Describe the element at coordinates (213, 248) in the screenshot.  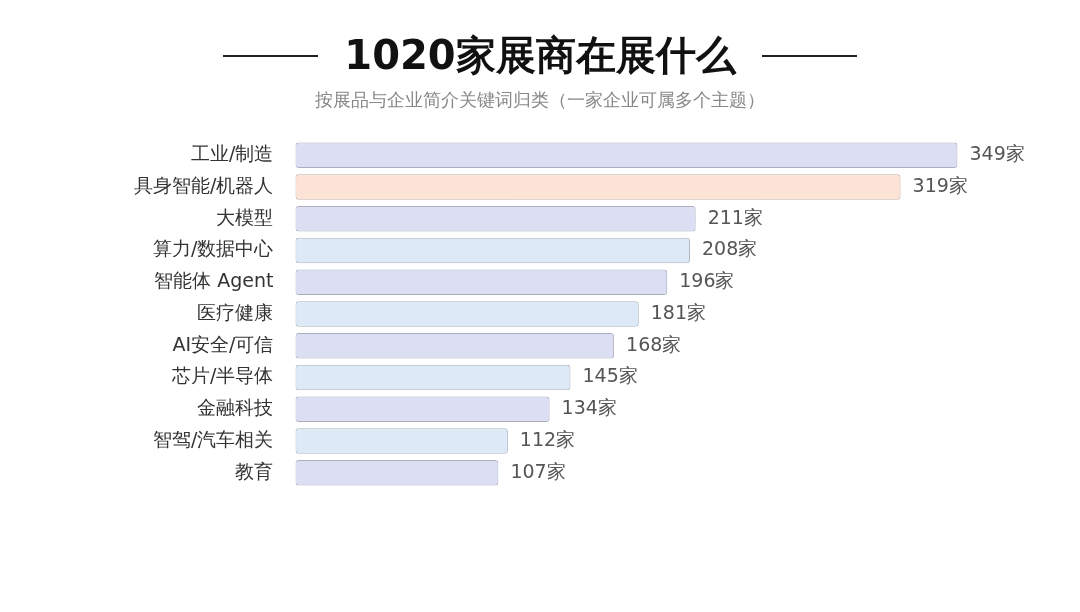
I see `y-tick-label: 算力/数据中心` at that location.